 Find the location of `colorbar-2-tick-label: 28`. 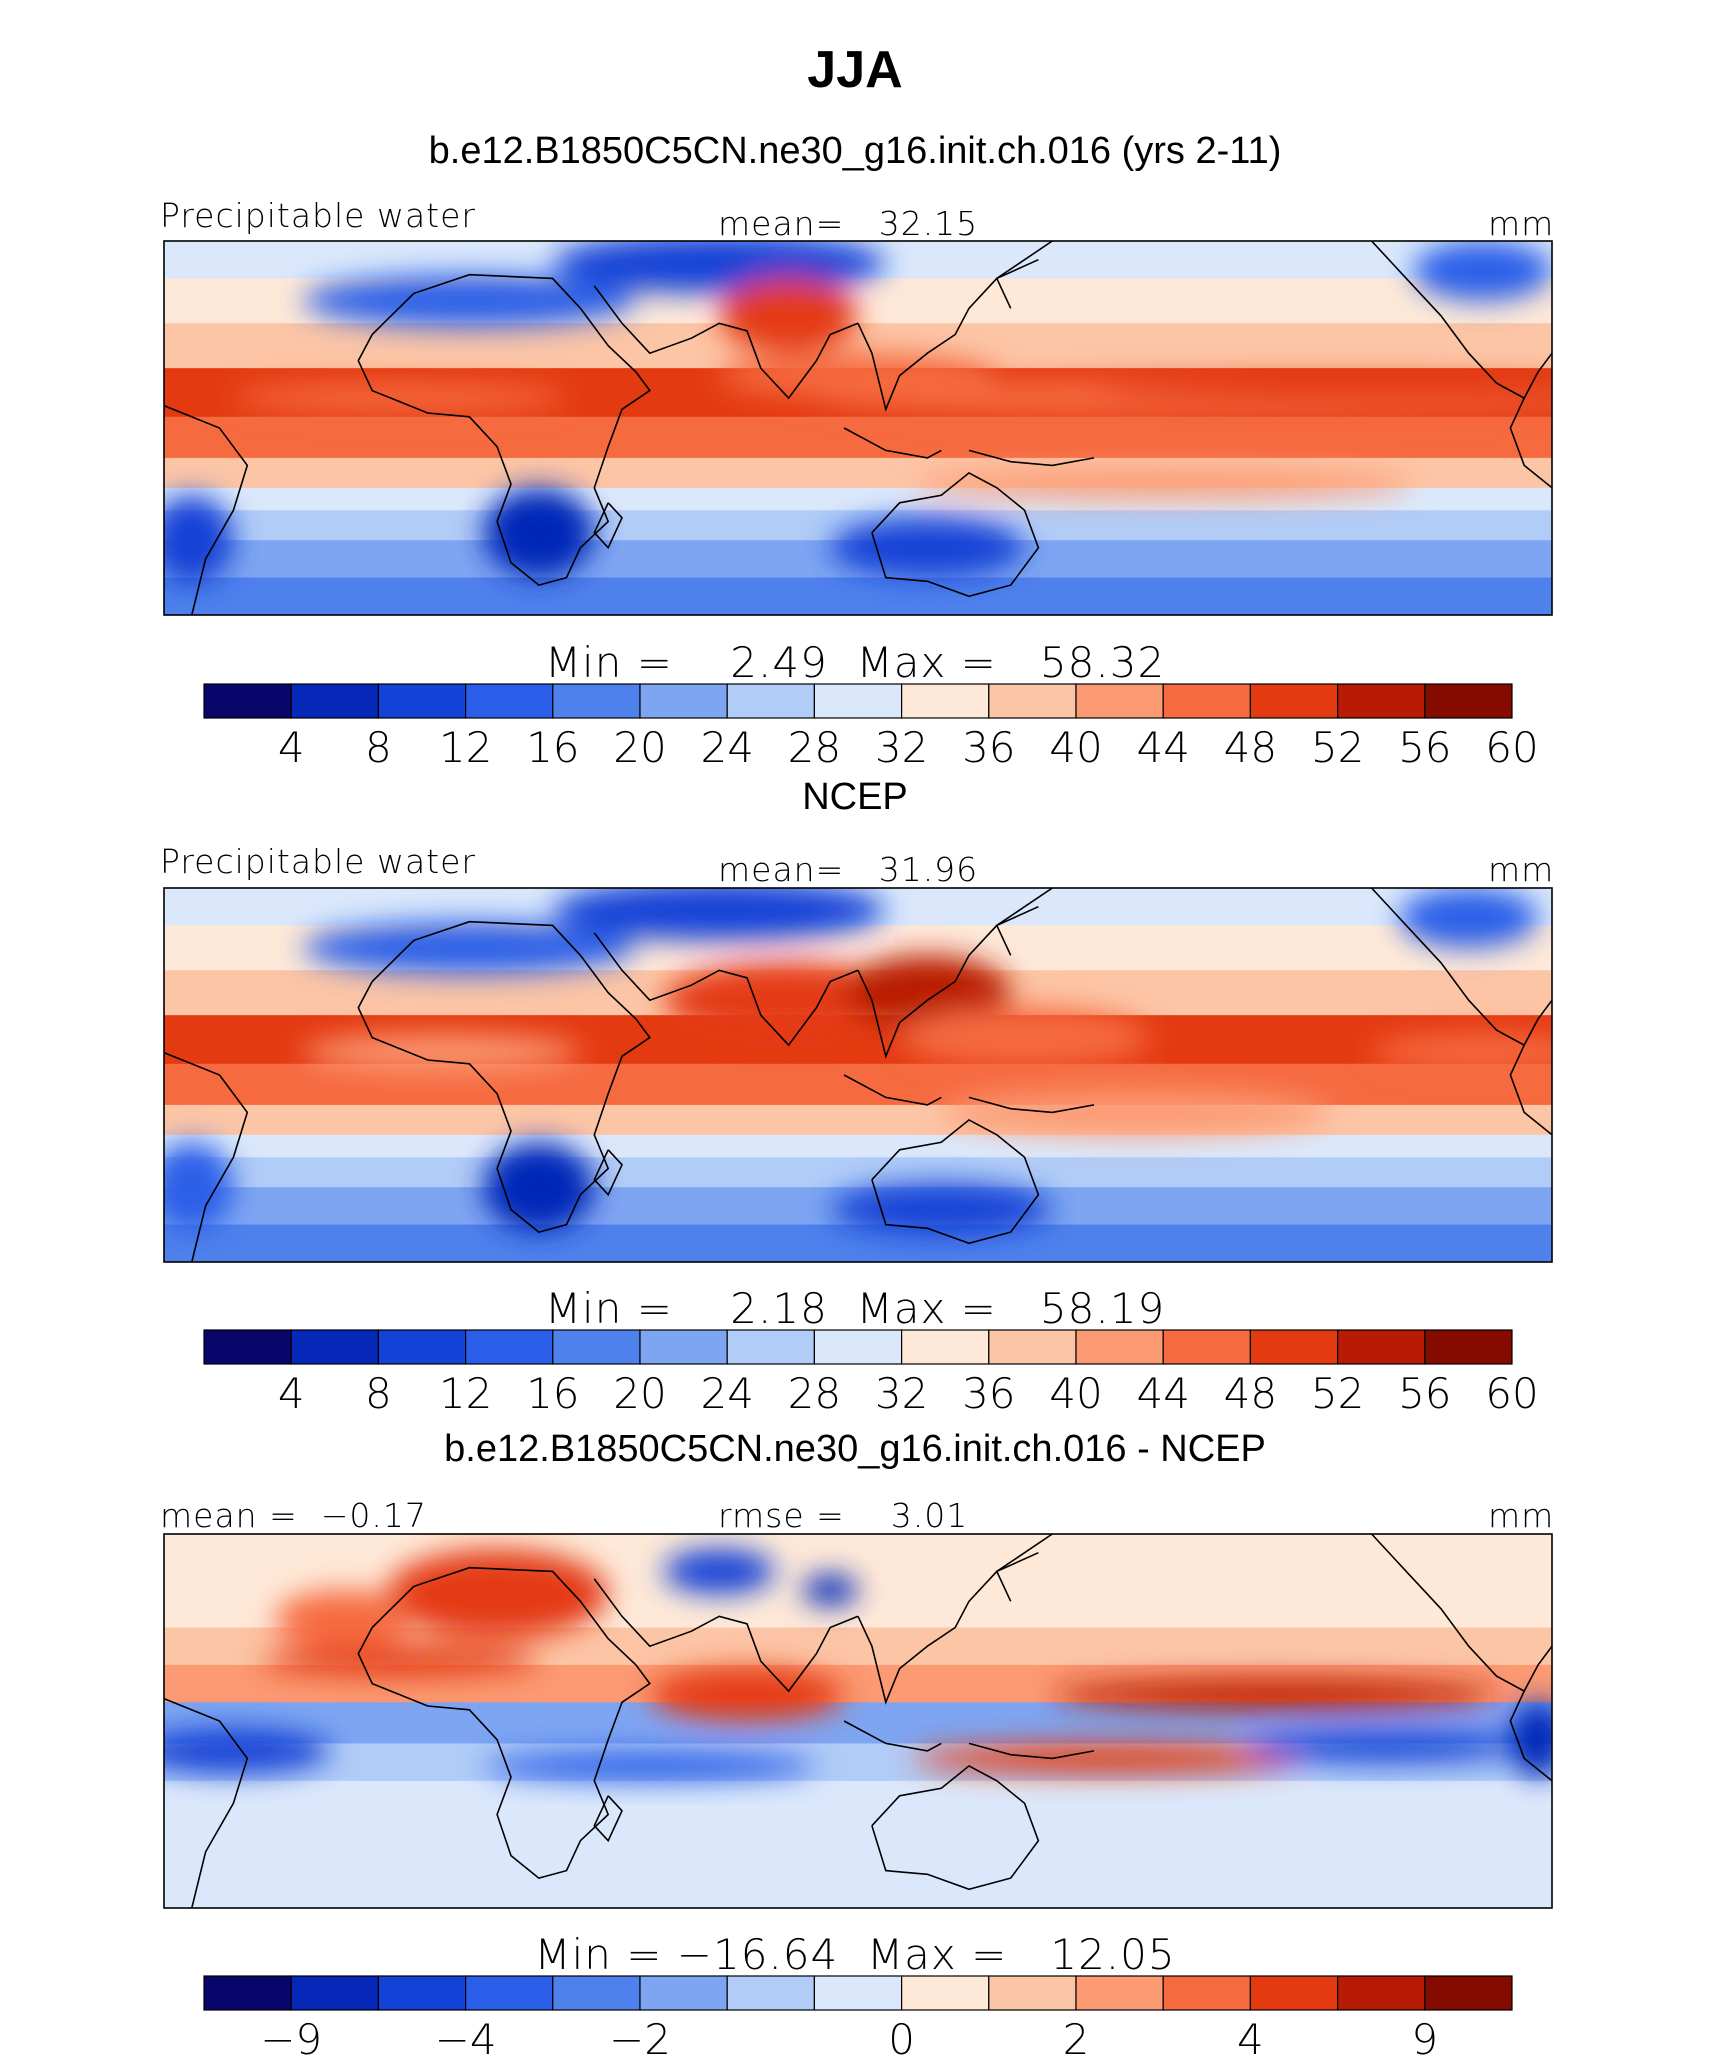

colorbar-2-tick-label: 28 is located at coordinates (814, 1393).